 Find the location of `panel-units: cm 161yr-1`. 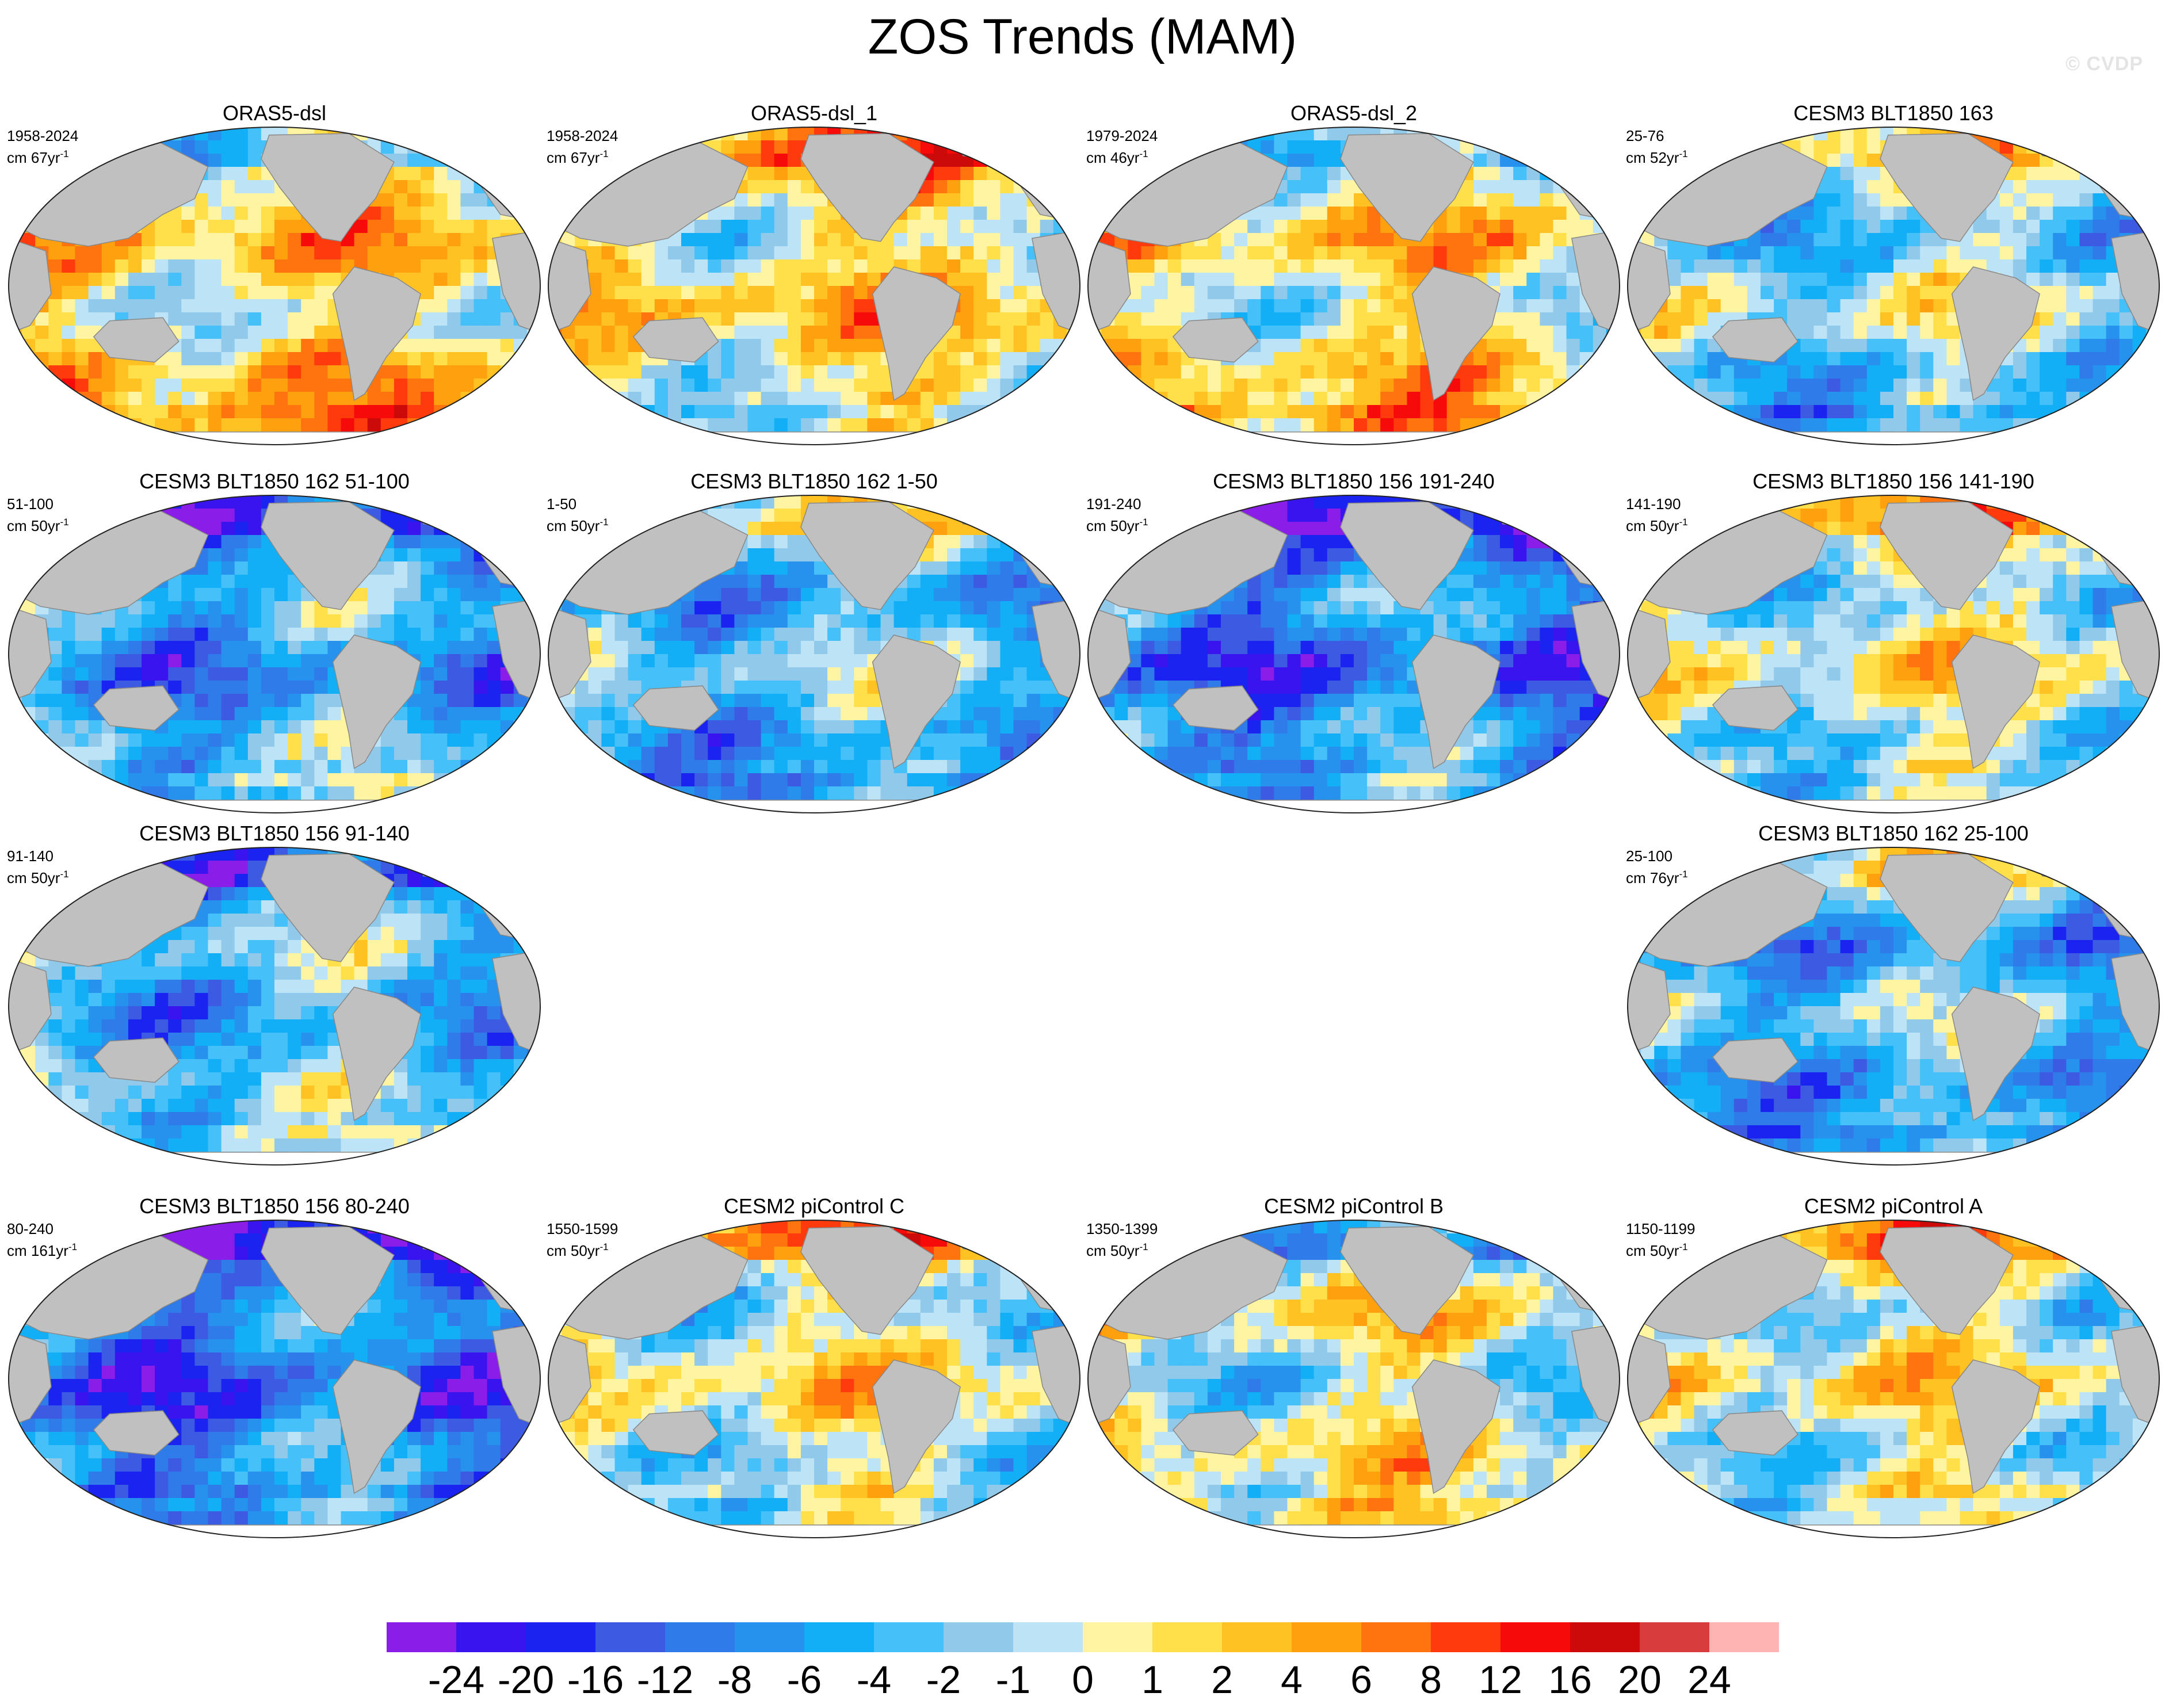

panel-units: cm 161yr-1 is located at coordinates (42, 1250).